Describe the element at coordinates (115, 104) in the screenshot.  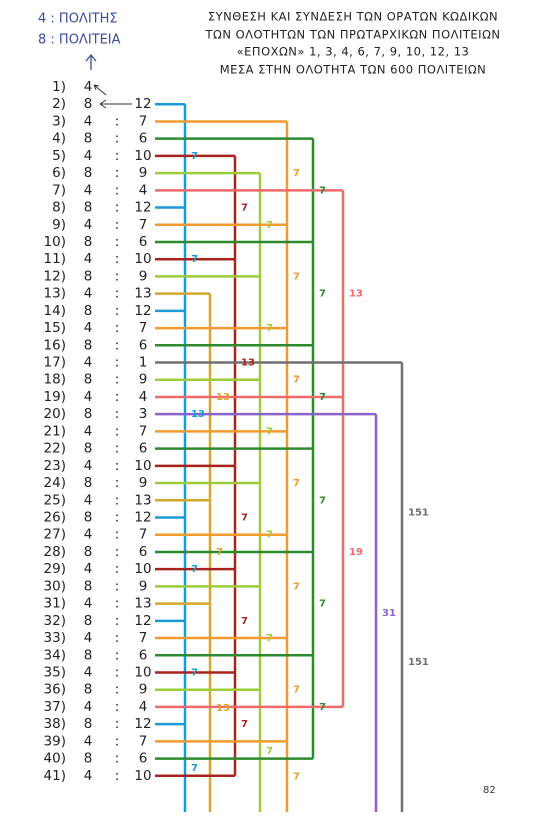
I see `arrow` at that location.